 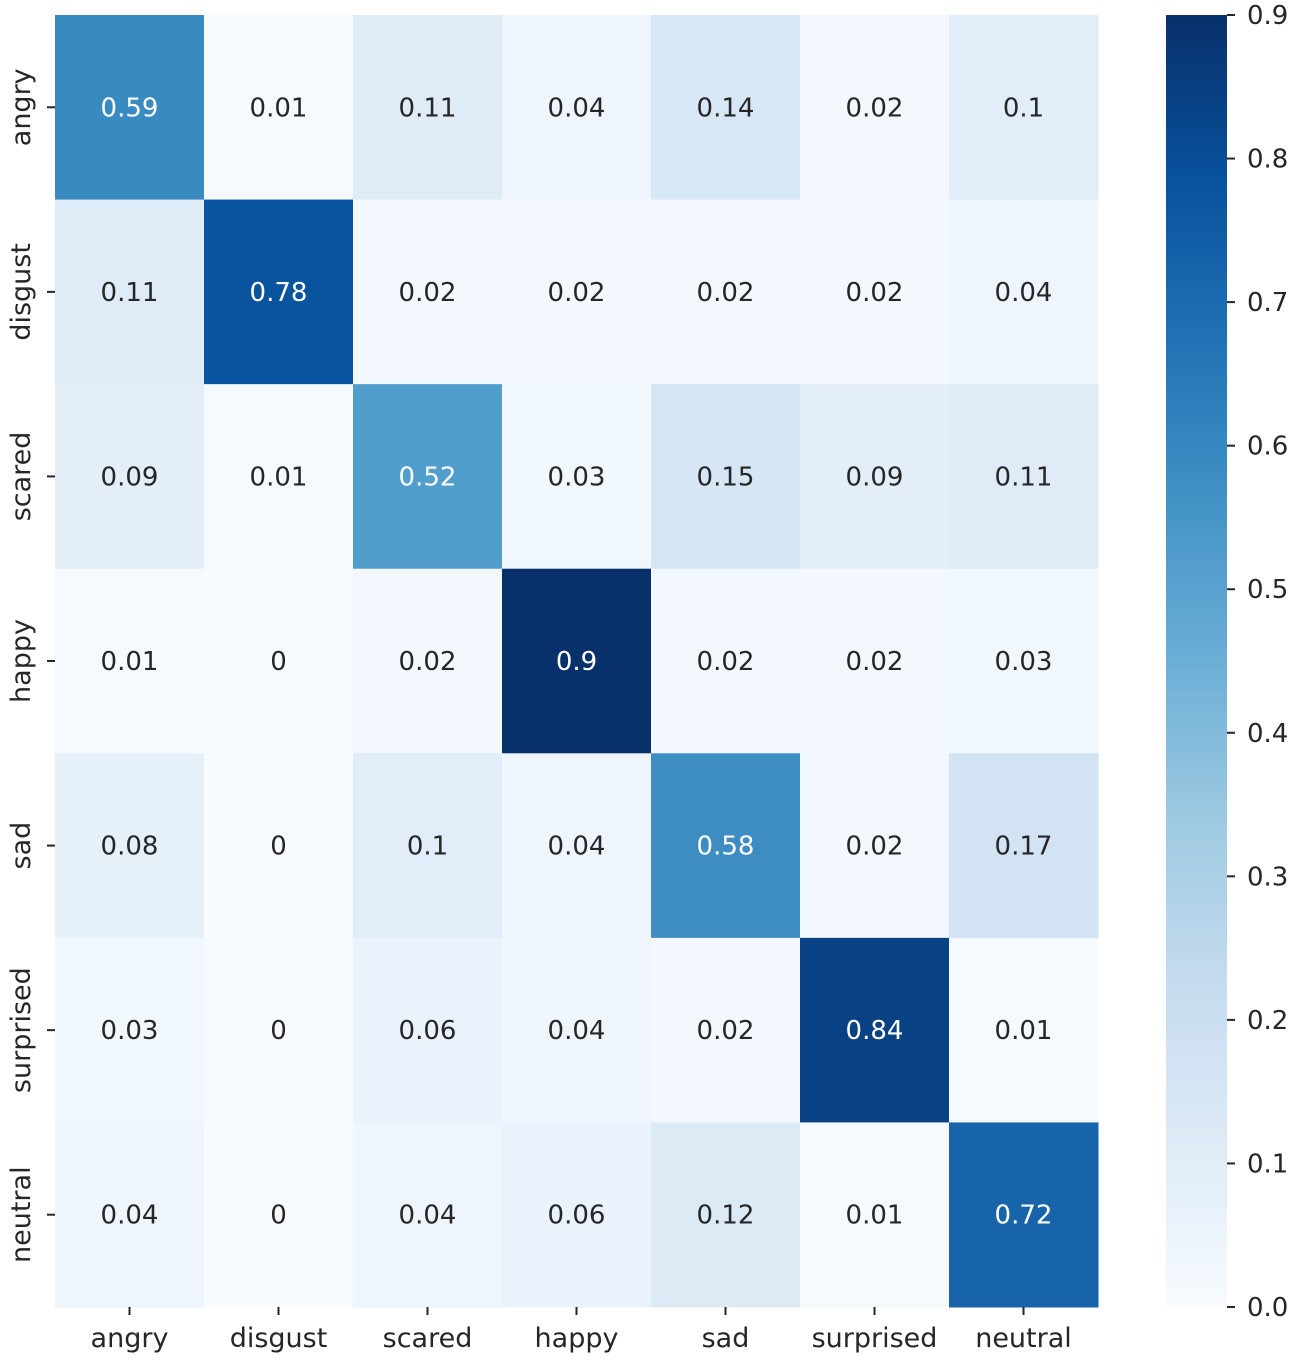 I want to click on cell-value-label: 0.08, so click(x=130, y=847).